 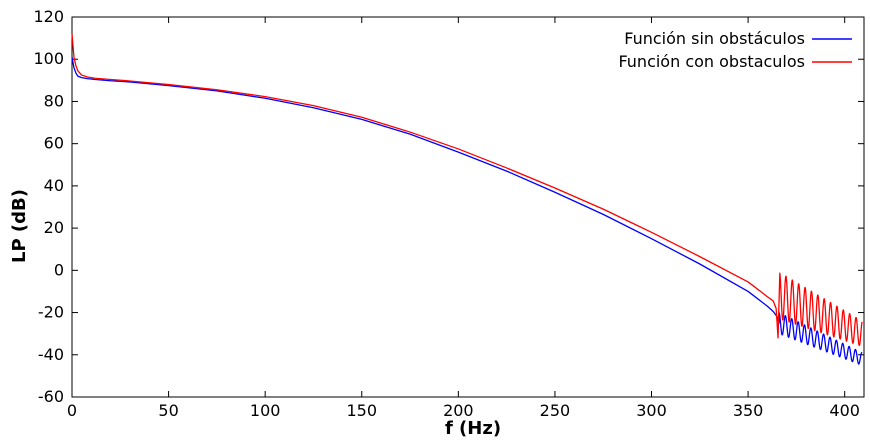 What do you see at coordinates (54, 185) in the screenshot?
I see `y-tick-label: 40` at bounding box center [54, 185].